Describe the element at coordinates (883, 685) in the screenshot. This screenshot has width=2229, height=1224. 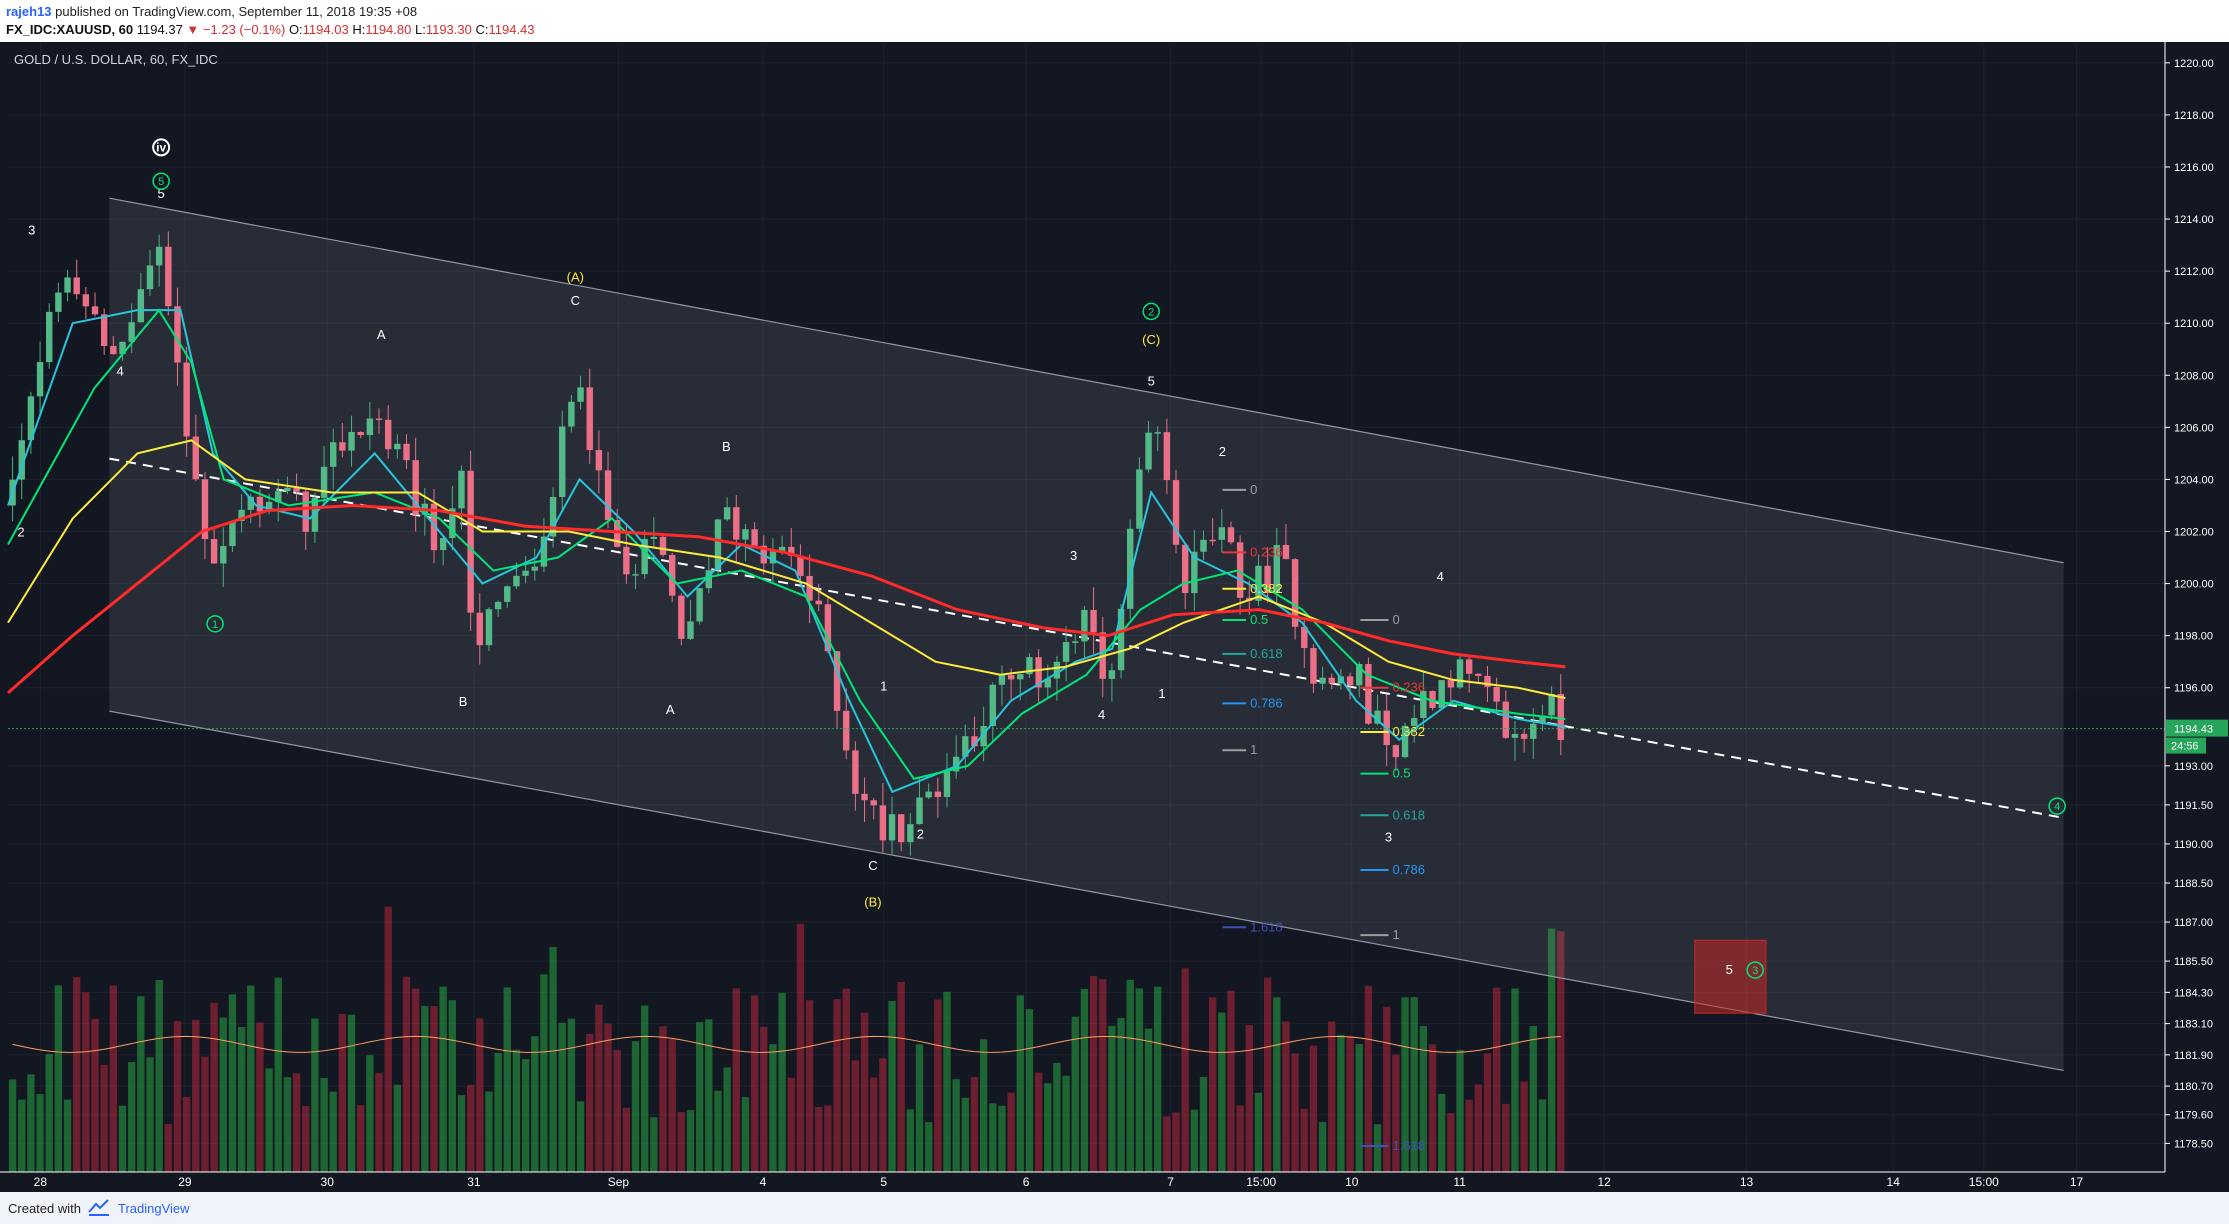
I see `wave-label: 1` at that location.